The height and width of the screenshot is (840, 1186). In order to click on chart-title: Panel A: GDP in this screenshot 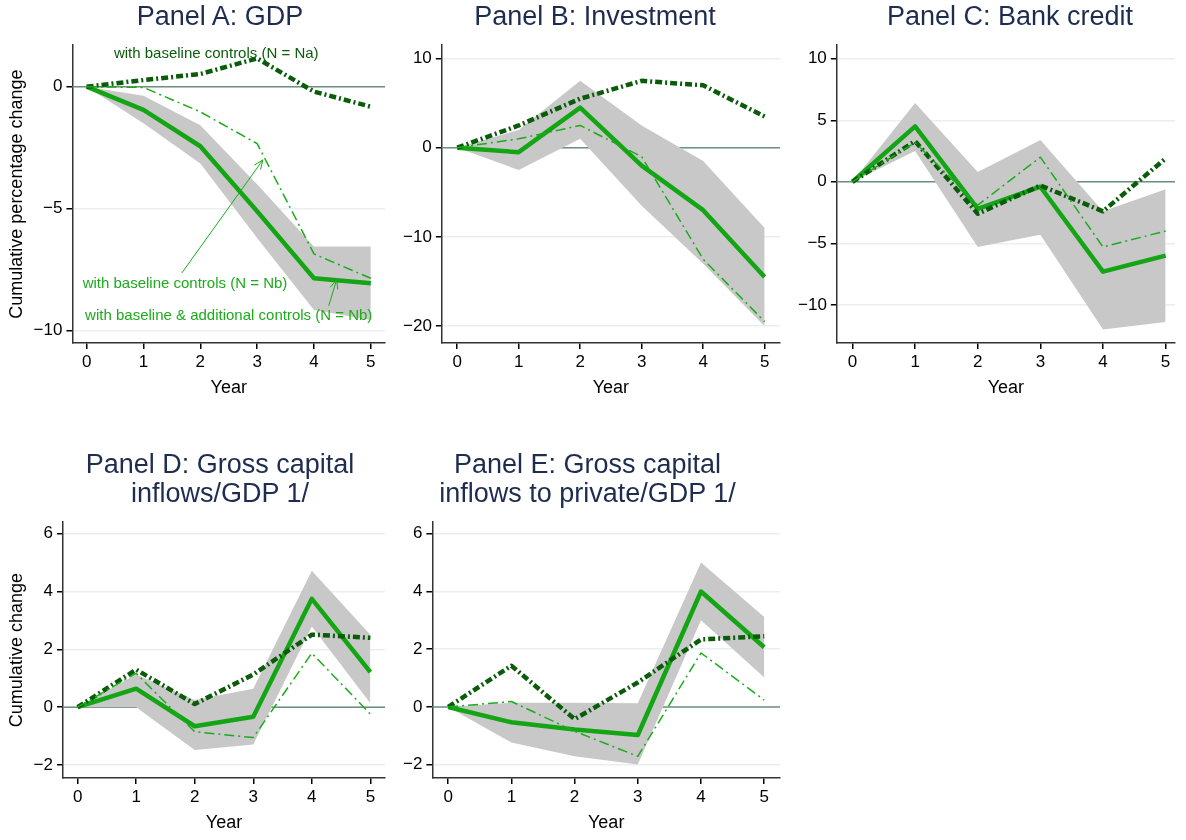, I will do `click(220, 16)`.